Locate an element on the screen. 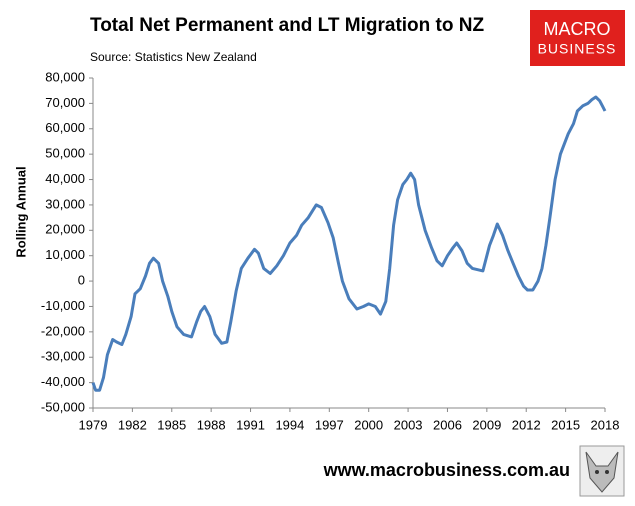 The image size is (635, 506). footer: www.macrobusiness.com.au is located at coordinates (446, 470).